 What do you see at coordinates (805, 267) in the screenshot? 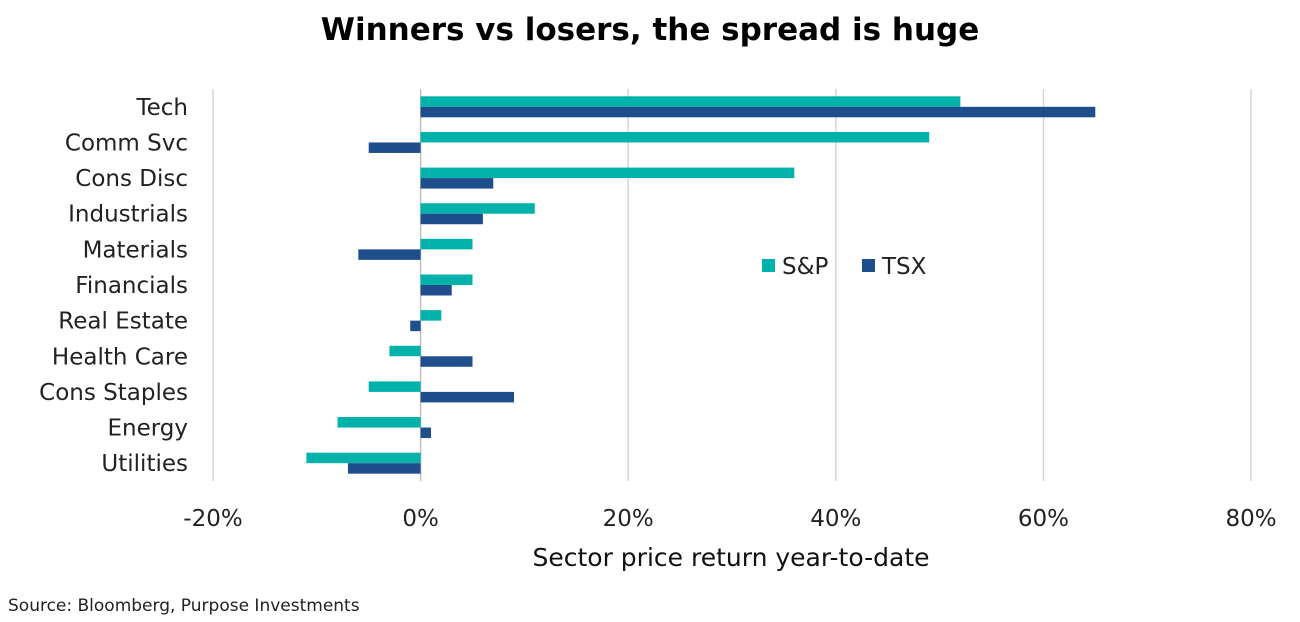
I see `legend-label: S&P` at bounding box center [805, 267].